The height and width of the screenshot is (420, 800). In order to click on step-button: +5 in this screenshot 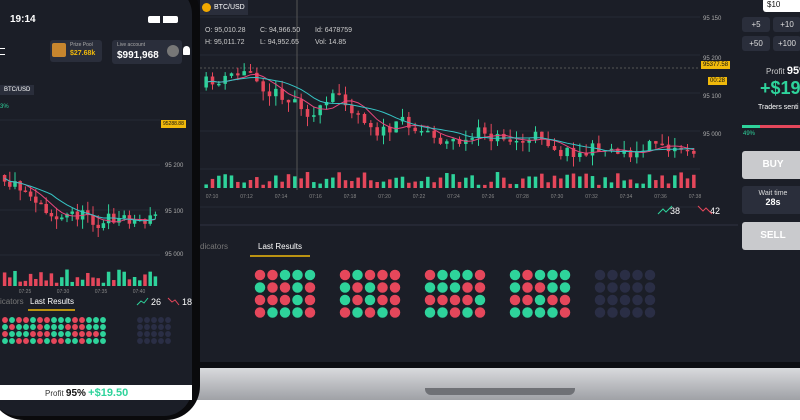, I will do `click(756, 24)`.